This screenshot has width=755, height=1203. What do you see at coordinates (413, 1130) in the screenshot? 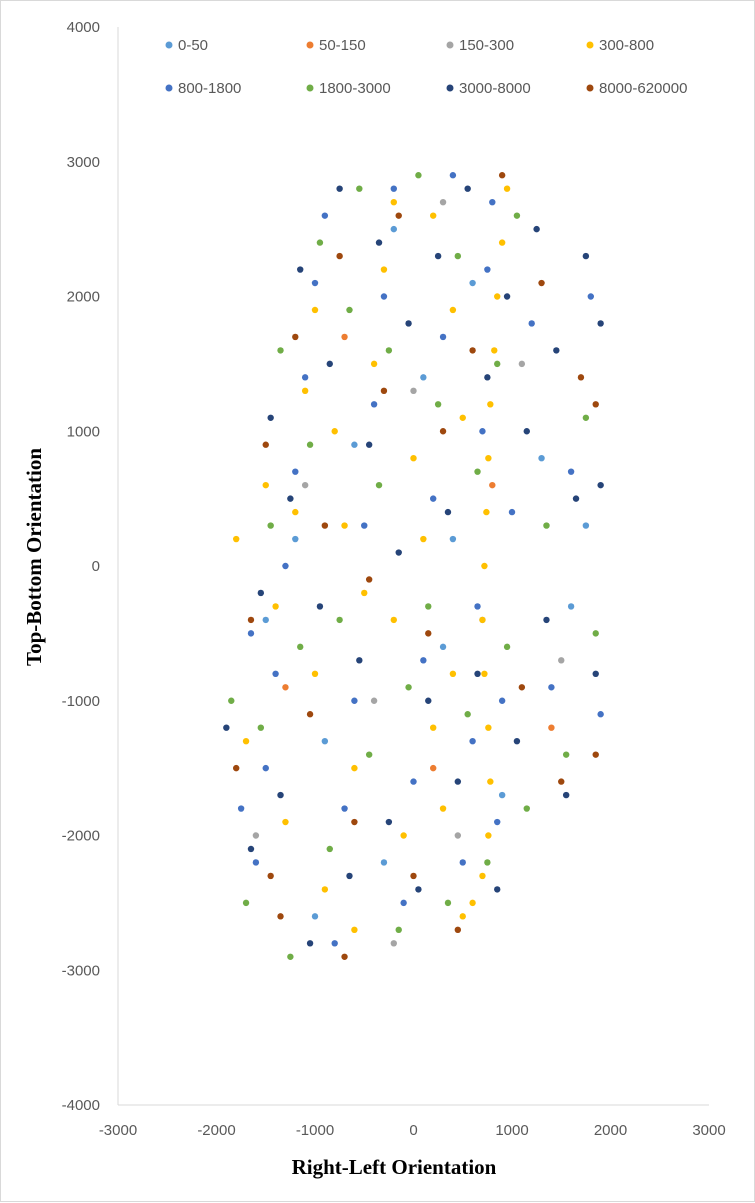
I see `x-tick-label: 0` at bounding box center [413, 1130].